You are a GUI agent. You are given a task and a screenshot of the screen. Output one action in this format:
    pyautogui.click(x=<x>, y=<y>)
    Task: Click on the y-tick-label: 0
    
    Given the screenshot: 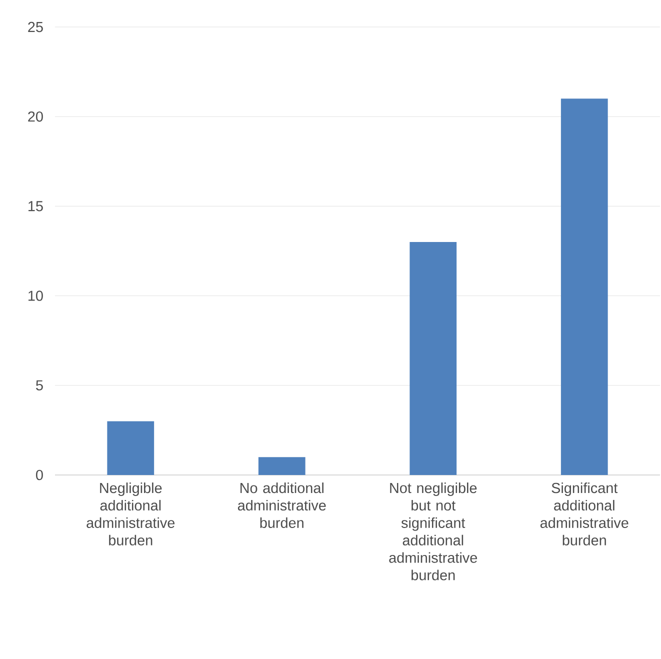 What is the action you would take?
    pyautogui.click(x=39, y=475)
    